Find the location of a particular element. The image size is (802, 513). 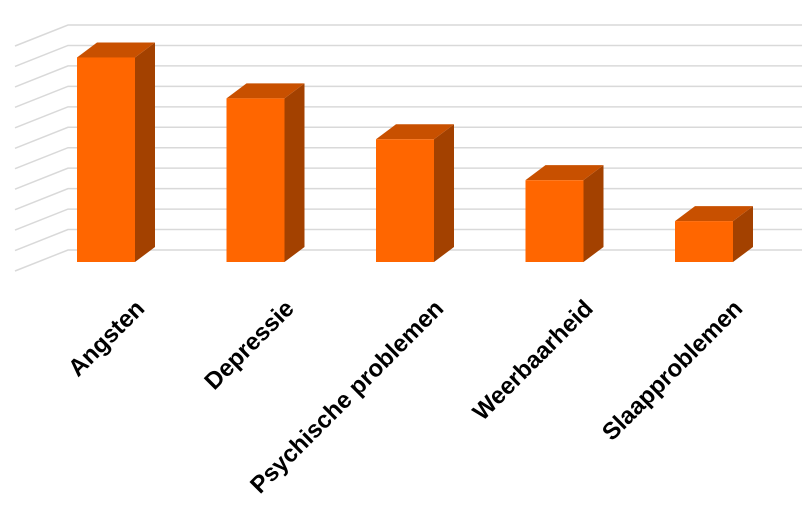

bar-angsten is located at coordinates (116, 152).